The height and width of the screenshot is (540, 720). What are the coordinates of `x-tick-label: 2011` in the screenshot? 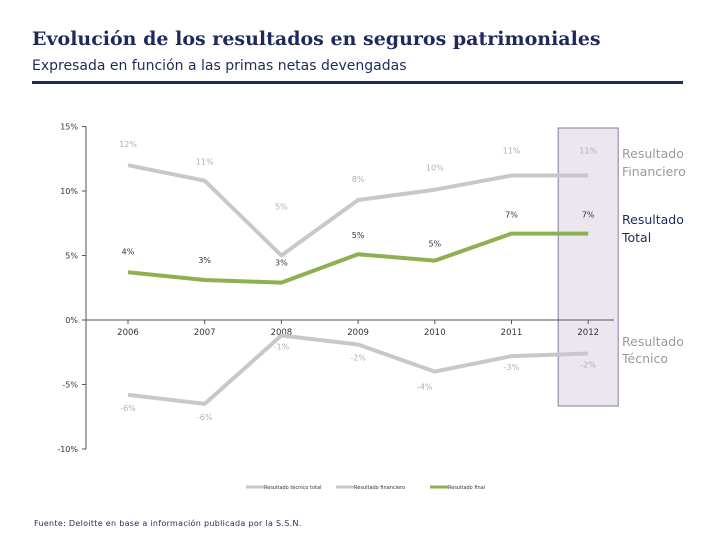 It's located at (512, 333).